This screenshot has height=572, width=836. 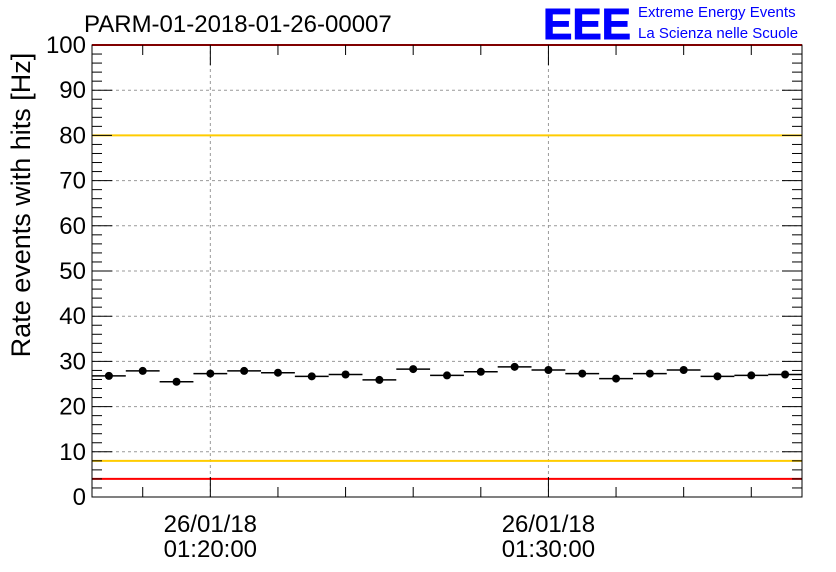 What do you see at coordinates (72, 226) in the screenshot?
I see `y-tick-label: 60` at bounding box center [72, 226].